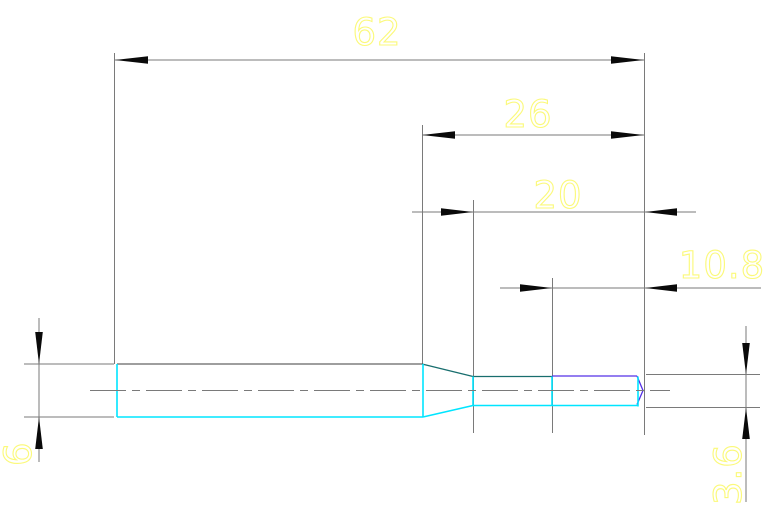  Describe the element at coordinates (746, 359) in the screenshot. I see `arrow-3-6-top-icon` at that location.